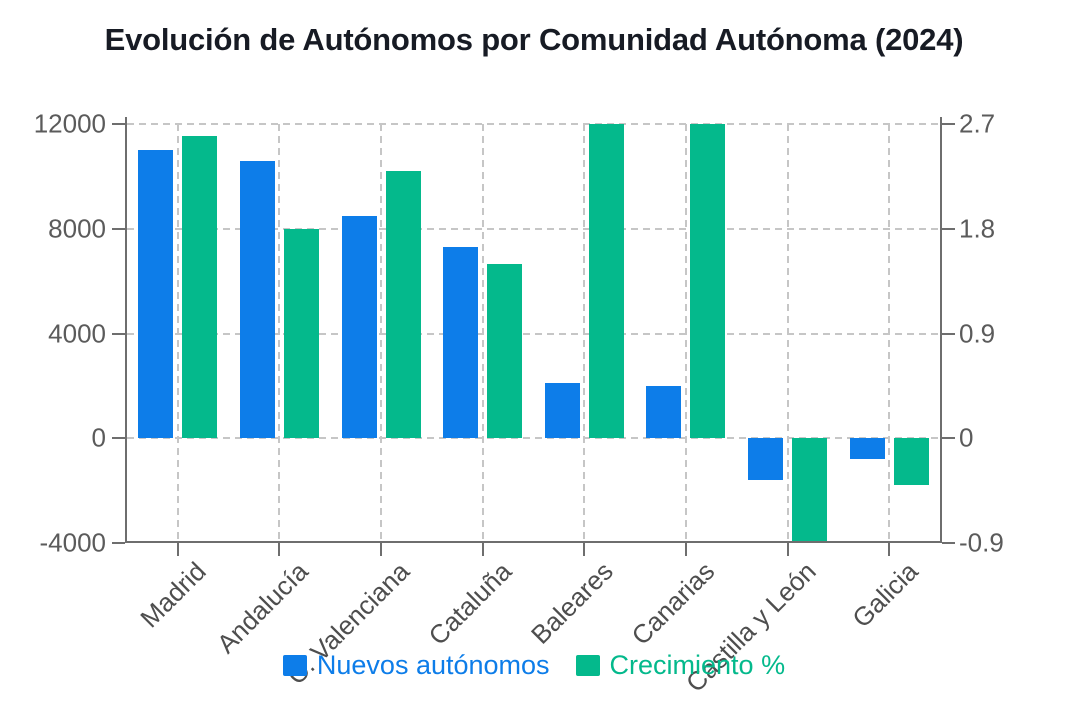  Describe the element at coordinates (966, 437) in the screenshot. I see `right-axis-label-0: 0` at that location.